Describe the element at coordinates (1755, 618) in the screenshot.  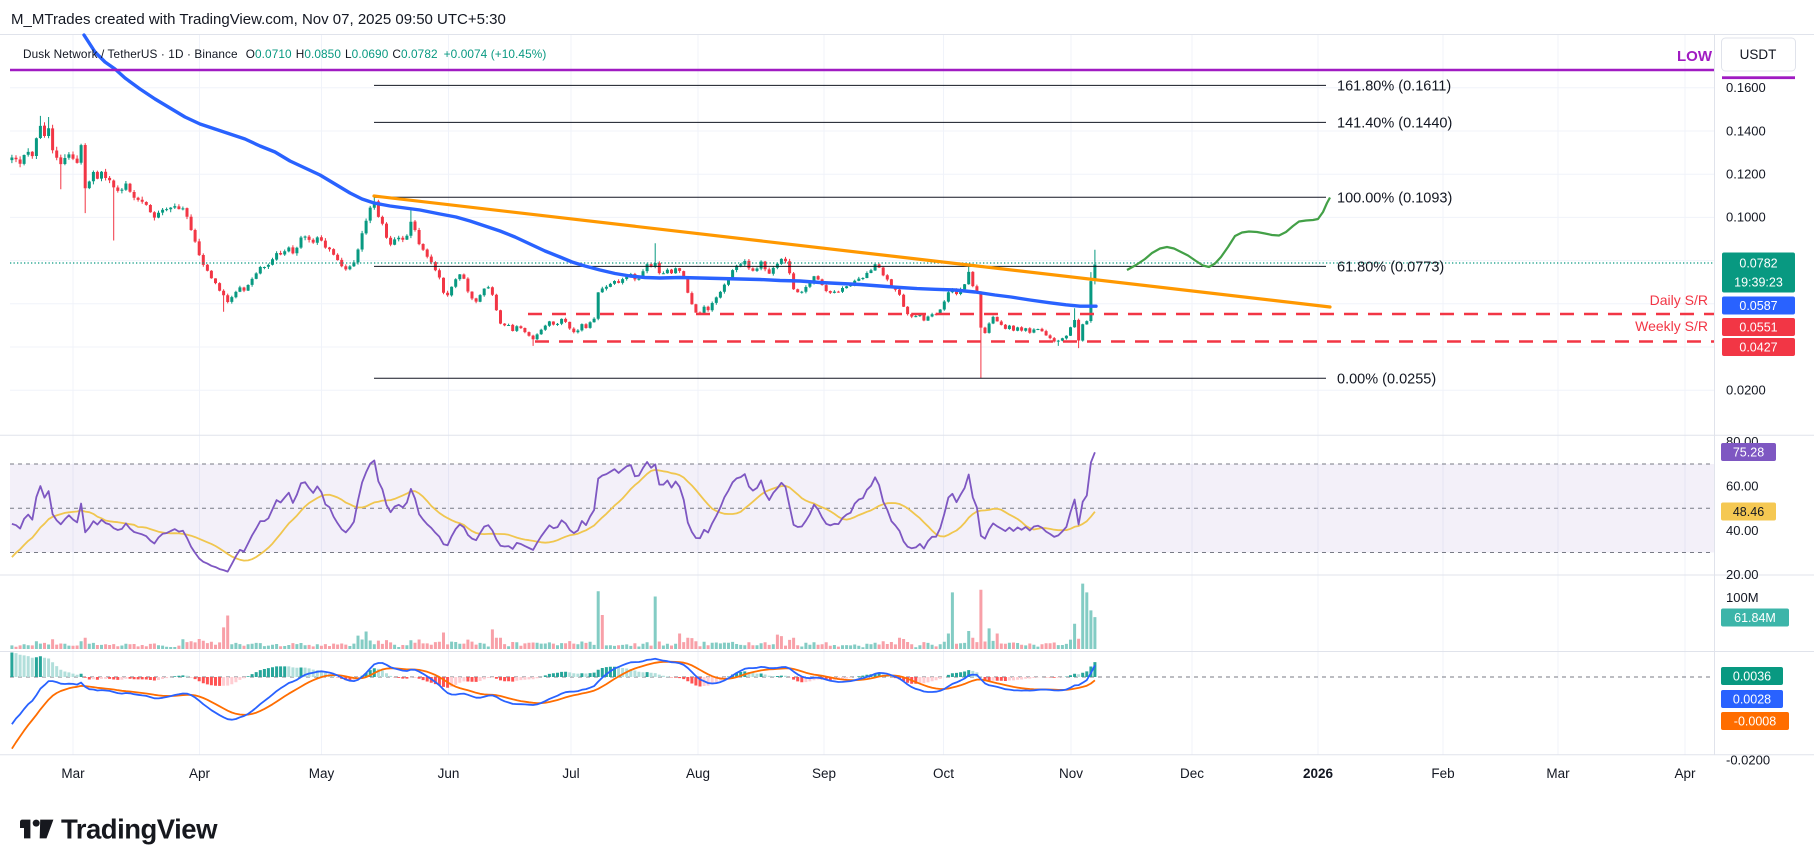
I see `svg-text: 61.84M` at that location.